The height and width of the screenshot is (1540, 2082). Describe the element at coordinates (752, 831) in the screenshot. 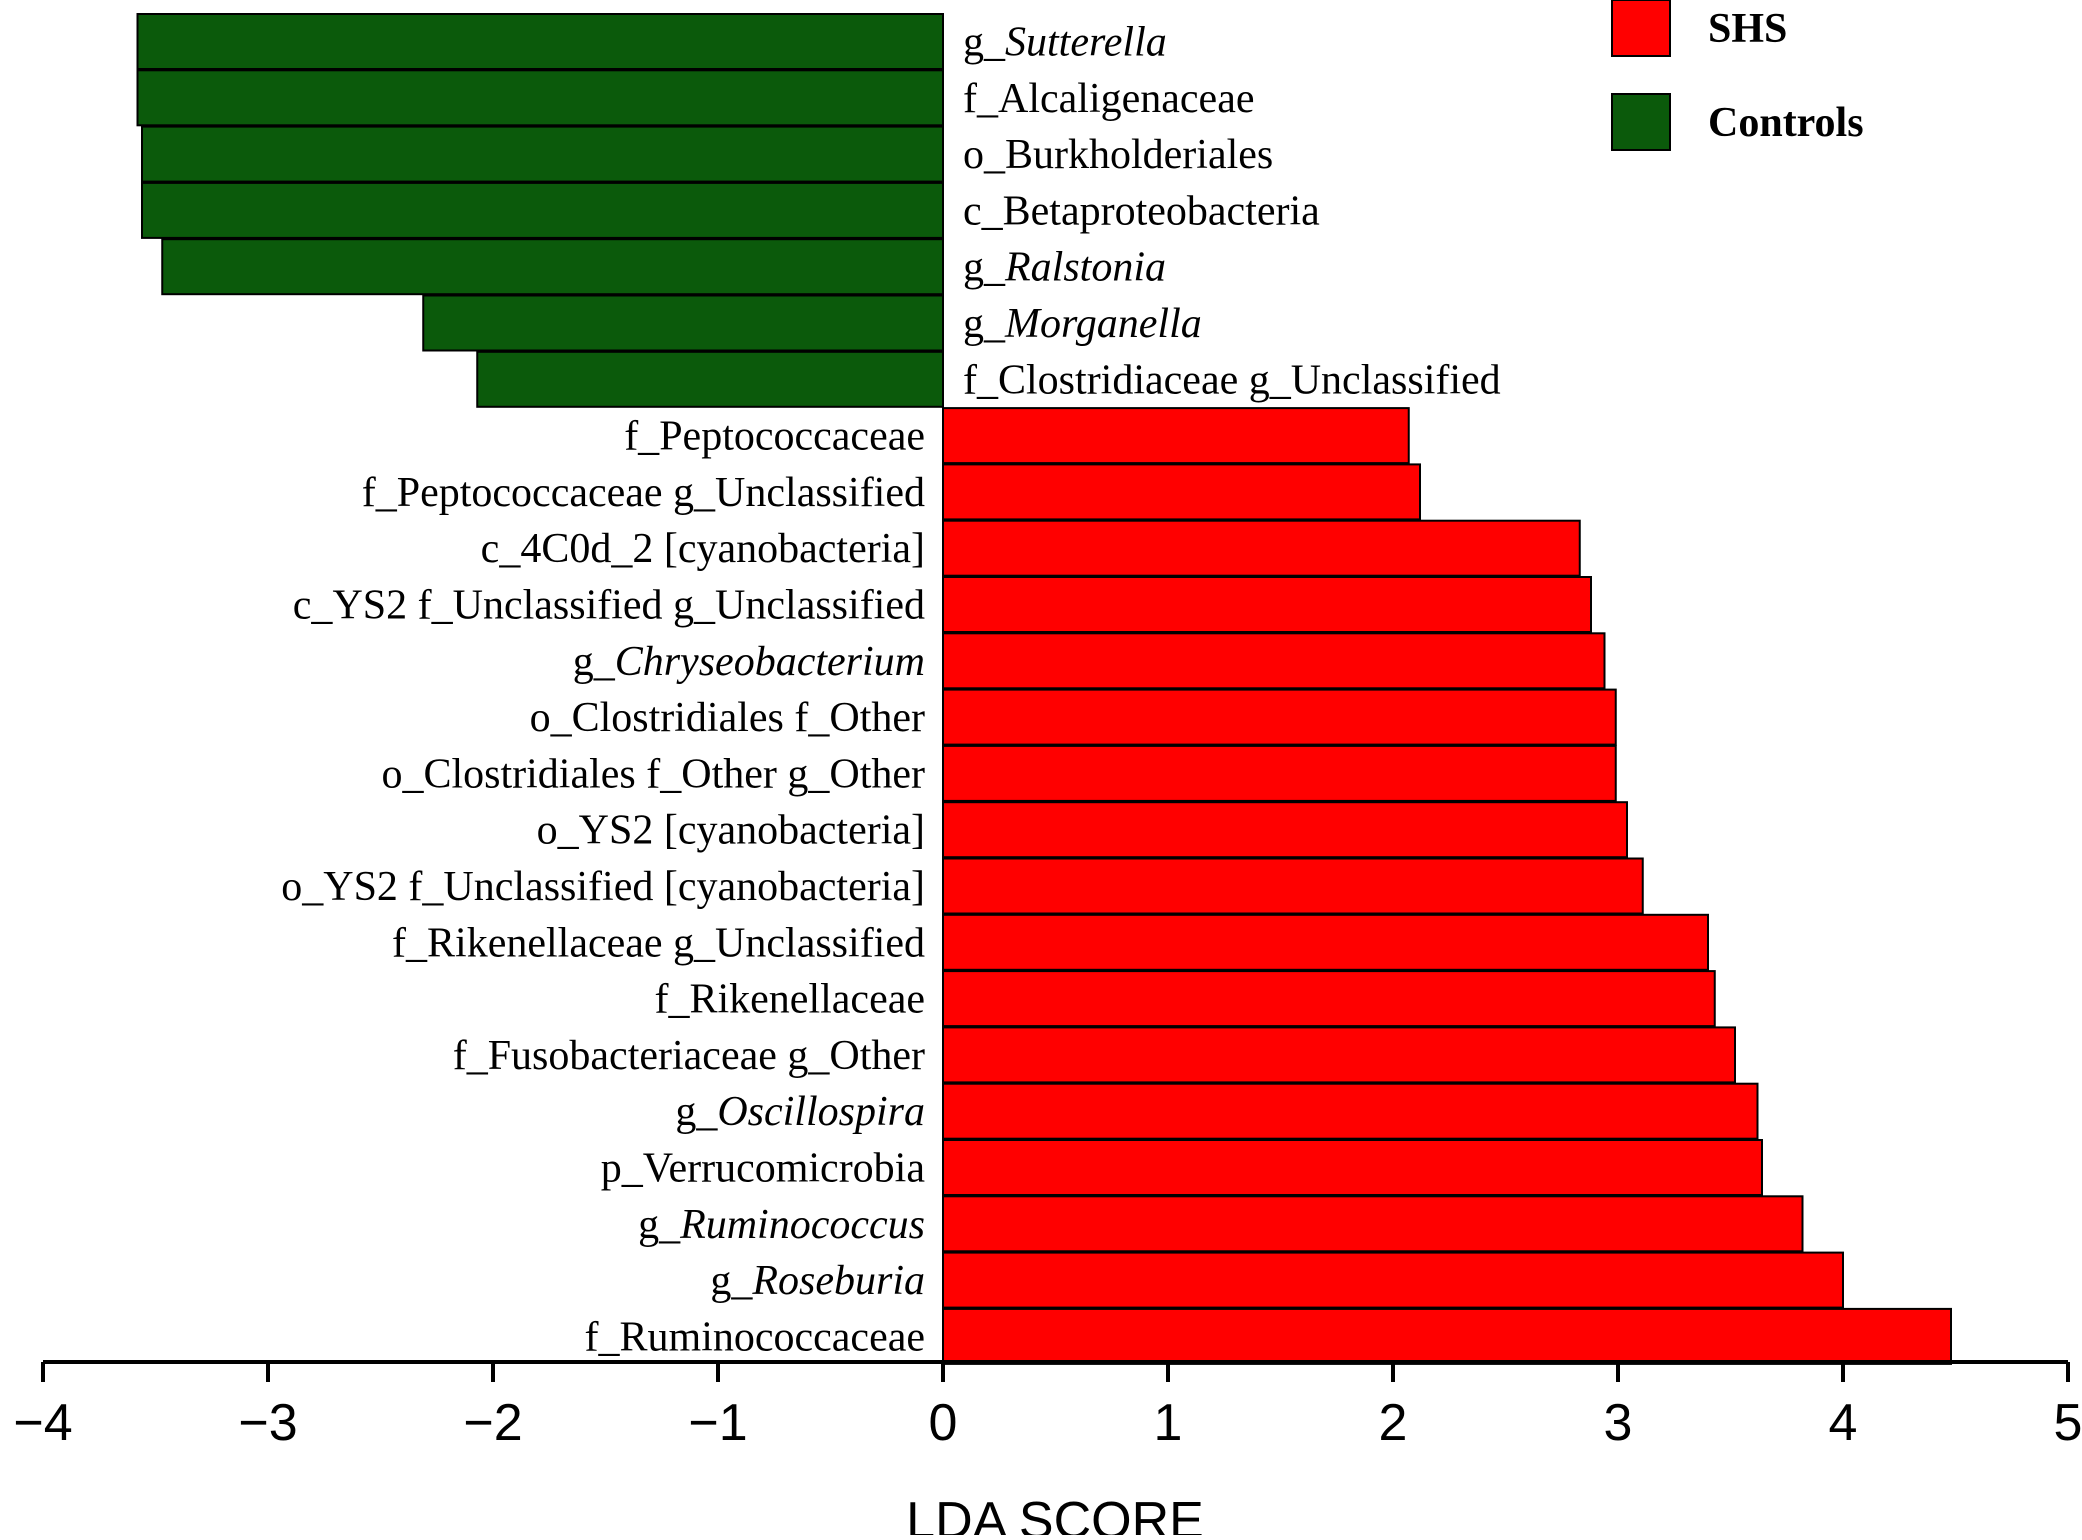

I see `bar-label-name: YS2 [cyanobacteria]` at that location.